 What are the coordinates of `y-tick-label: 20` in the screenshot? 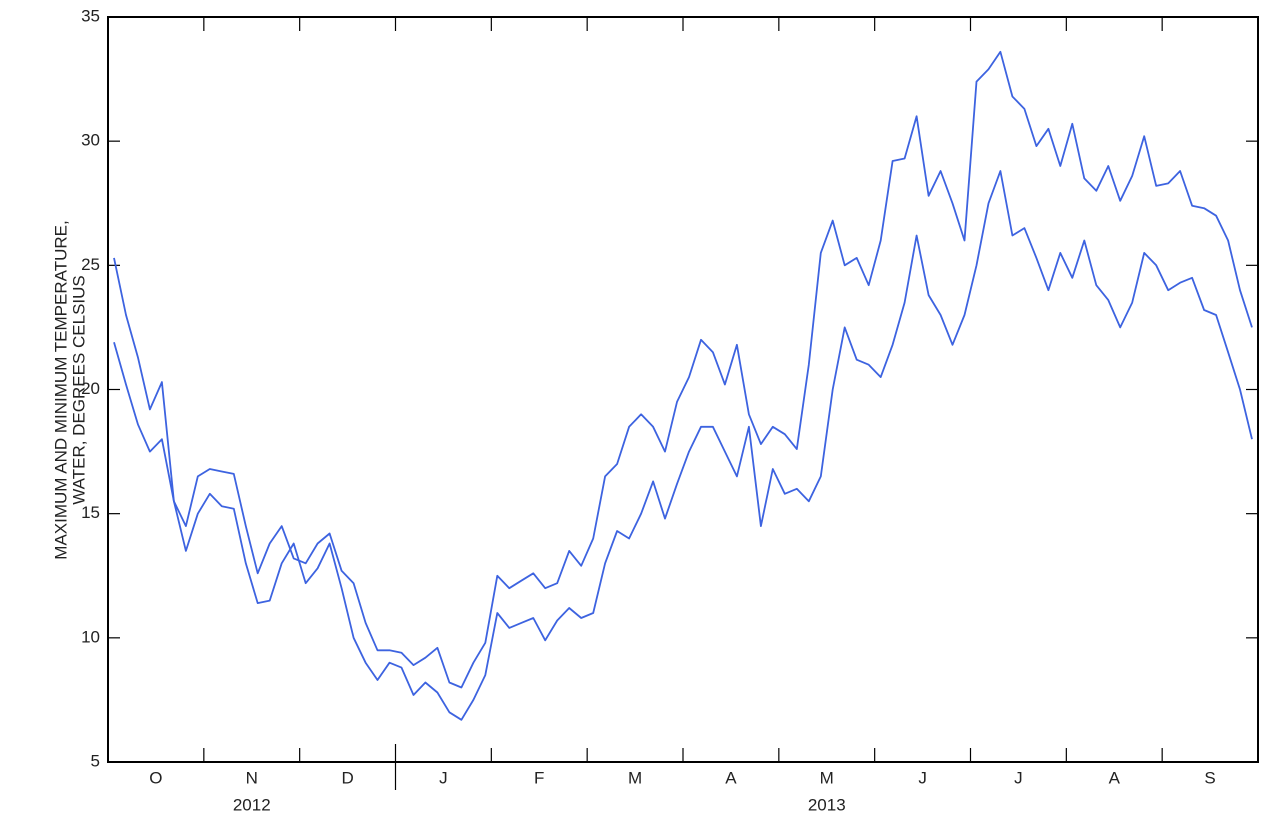 It's located at (90, 388).